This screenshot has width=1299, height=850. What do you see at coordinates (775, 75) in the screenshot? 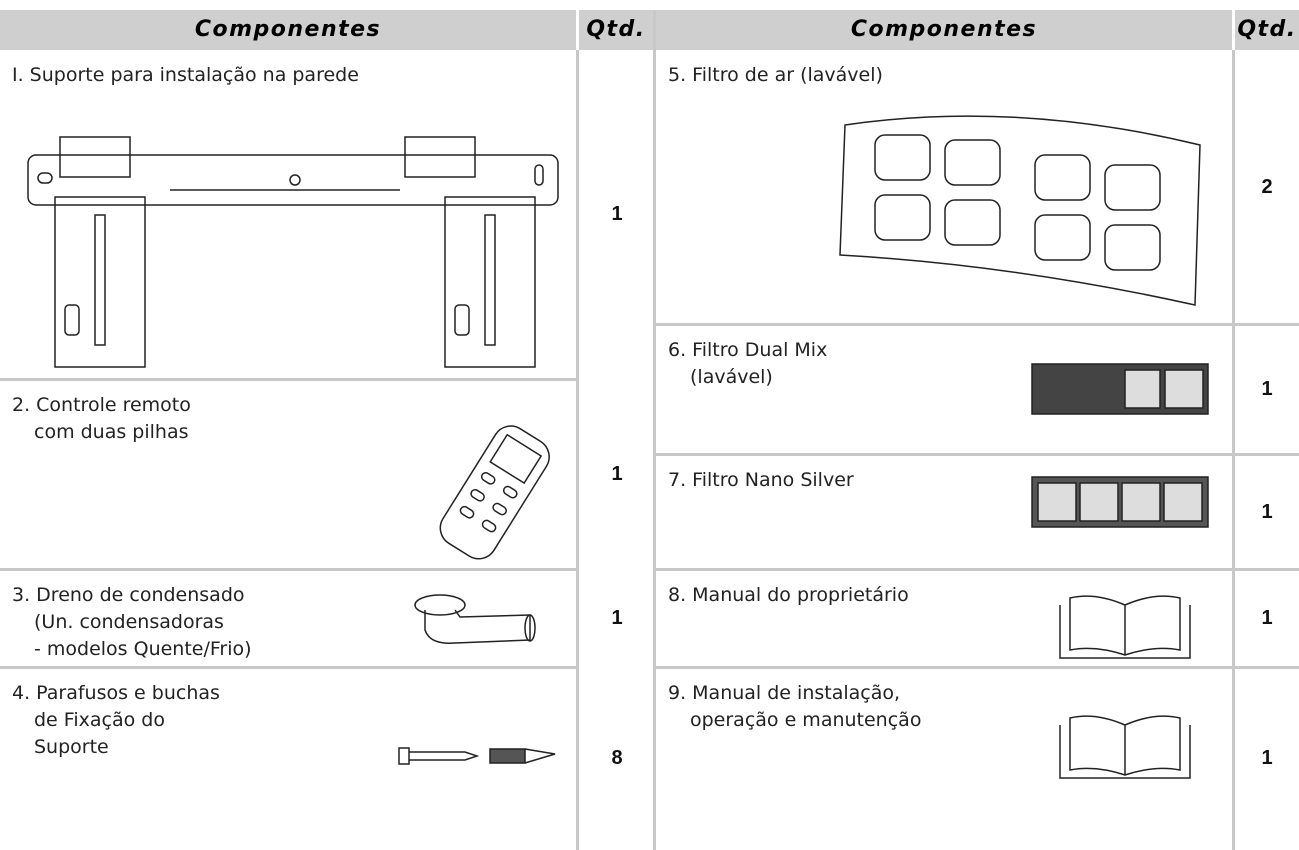
I see `item-text: 5. Filtro de ar (lavável)` at bounding box center [775, 75].